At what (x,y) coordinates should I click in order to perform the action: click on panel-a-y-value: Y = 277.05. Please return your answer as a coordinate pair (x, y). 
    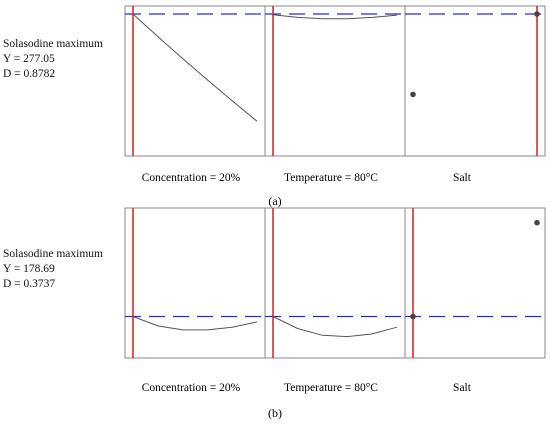
    Looking at the image, I should click on (29, 59).